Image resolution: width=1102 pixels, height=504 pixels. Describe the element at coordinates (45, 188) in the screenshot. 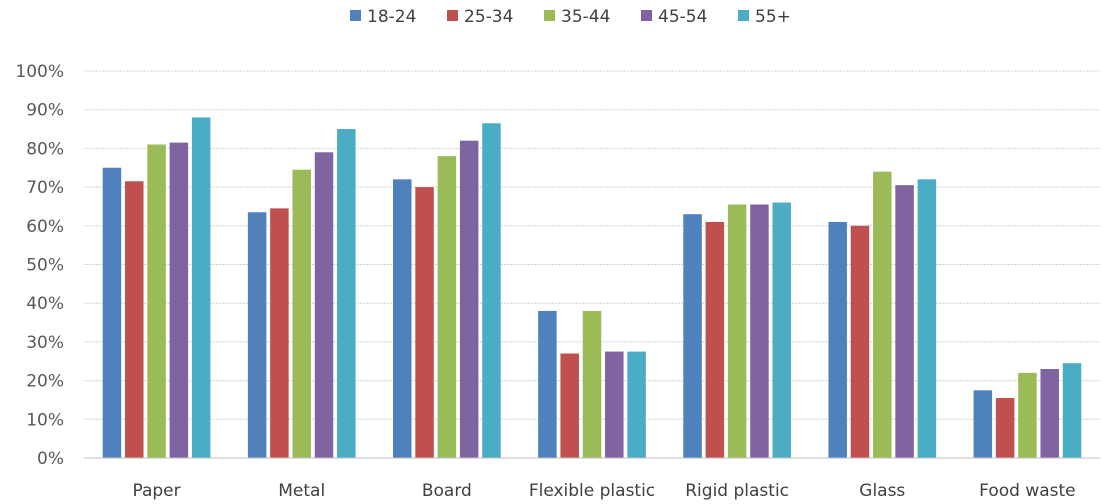

I see `y-tick-label: 70%` at that location.